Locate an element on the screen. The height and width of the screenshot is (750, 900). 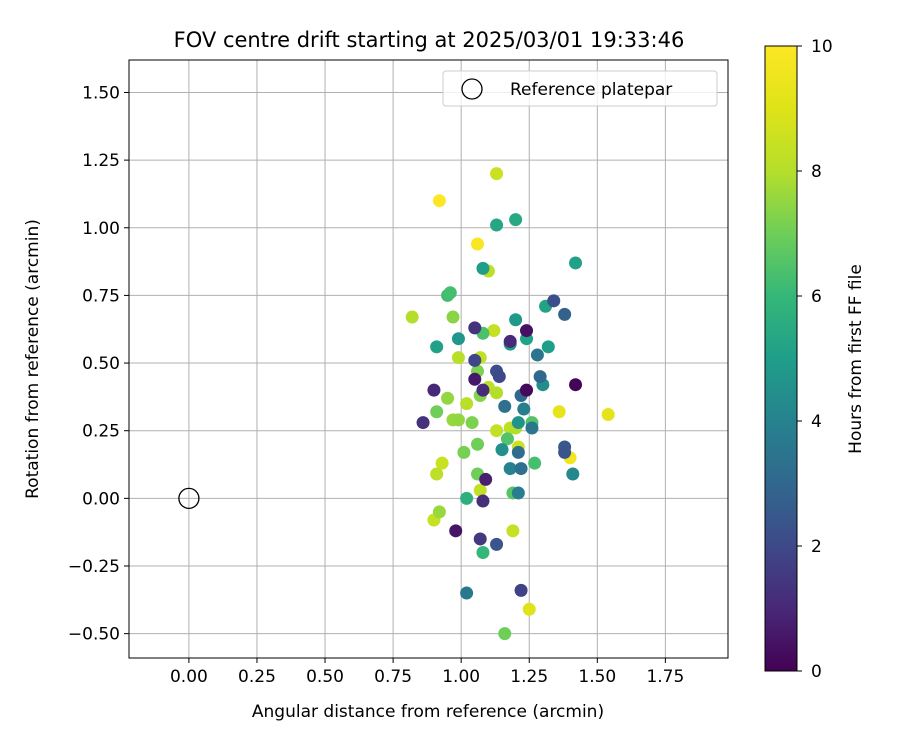
colorbar-ticks: 0 2 4 6 8 10 is located at coordinates (815, 359).